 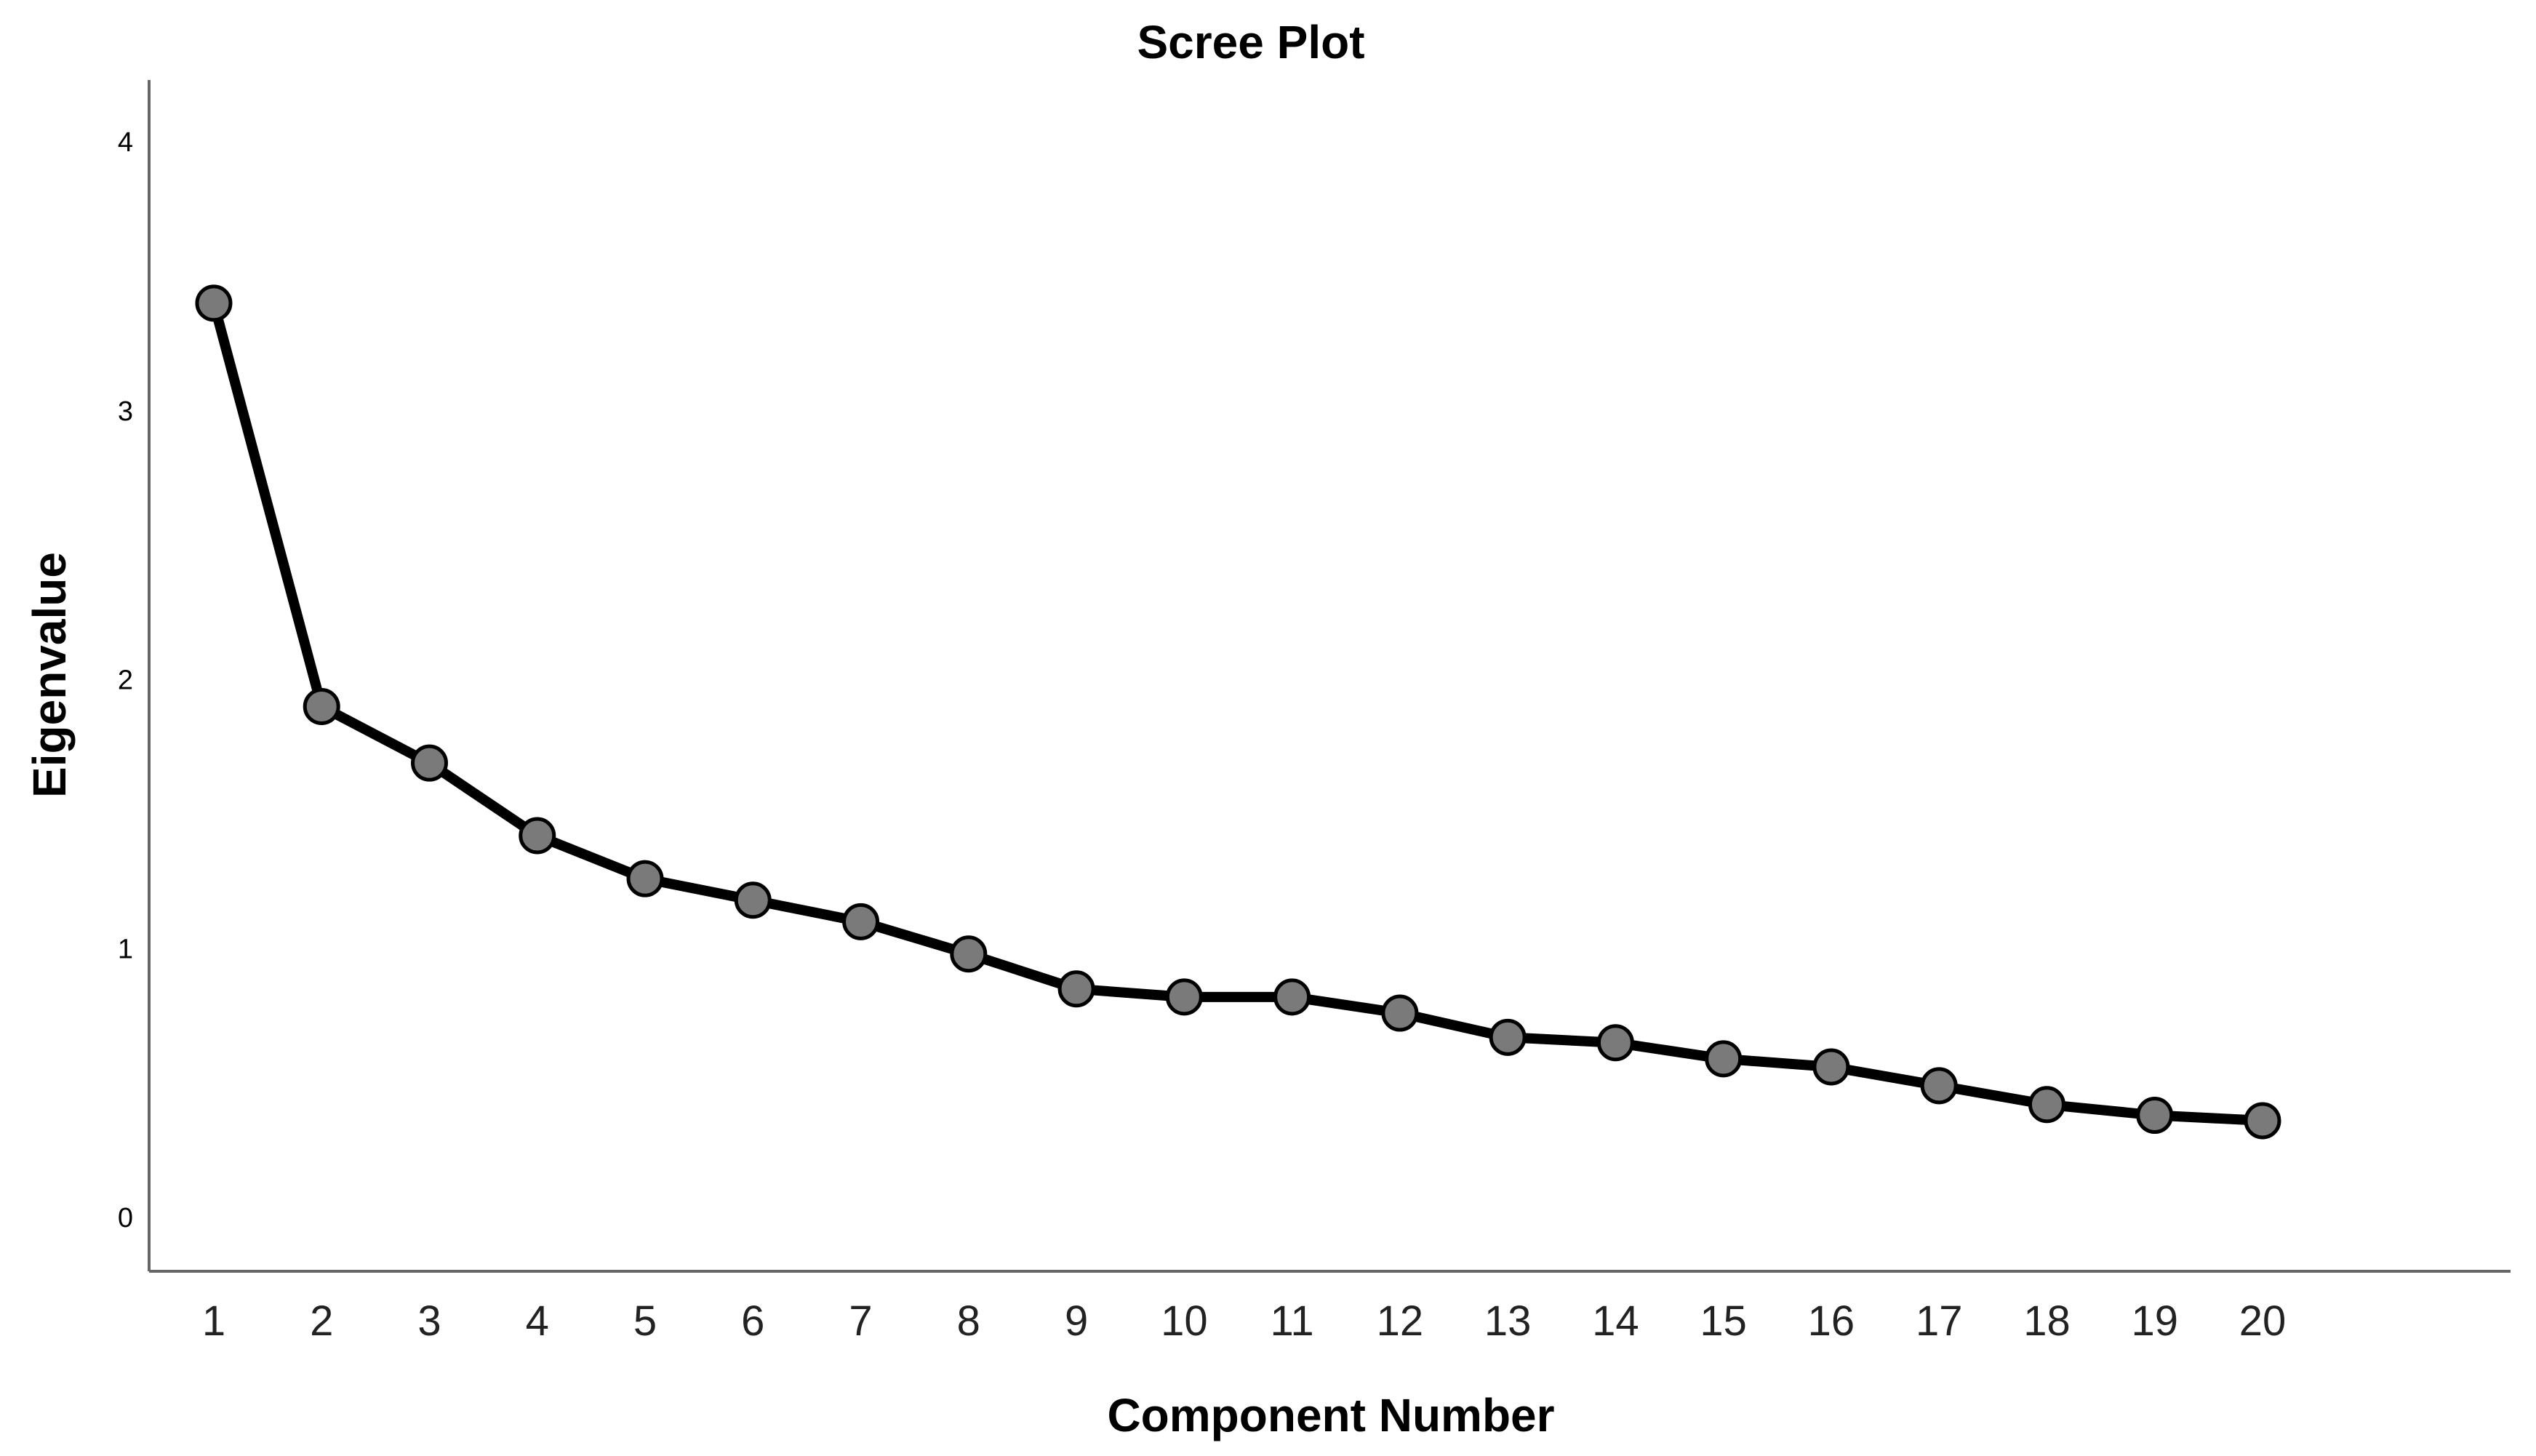 What do you see at coordinates (752, 1321) in the screenshot?
I see `x-tick-label: 6` at bounding box center [752, 1321].